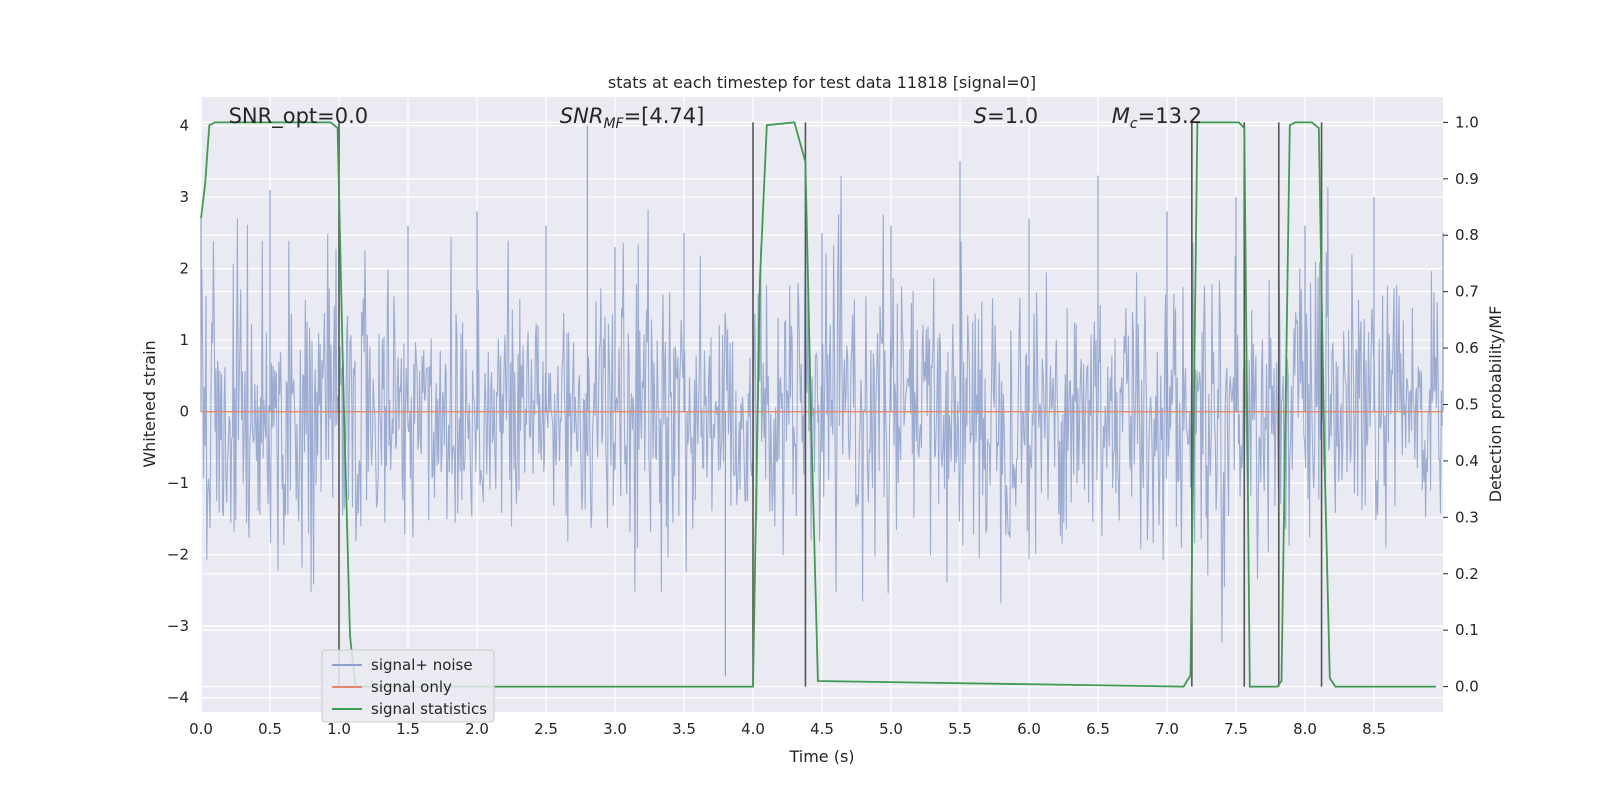 This screenshot has height=800, width=1600. Describe the element at coordinates (1236, 729) in the screenshot. I see `x-tick-label: 7.5` at that location.